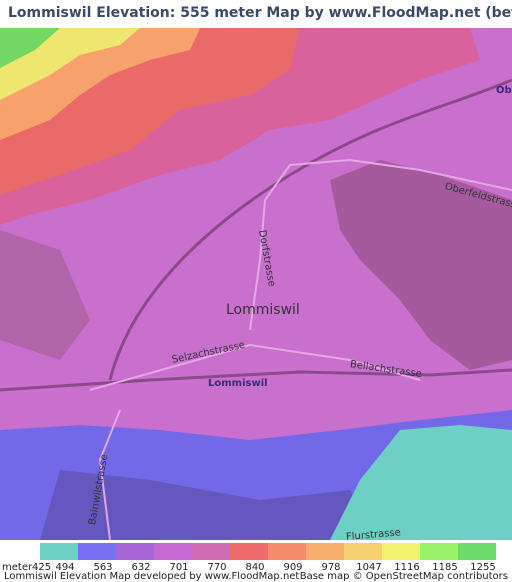 This screenshot has width=512, height=582. Describe the element at coordinates (444, 567) in the screenshot. I see `legend-tick-label: 1185` at that location.